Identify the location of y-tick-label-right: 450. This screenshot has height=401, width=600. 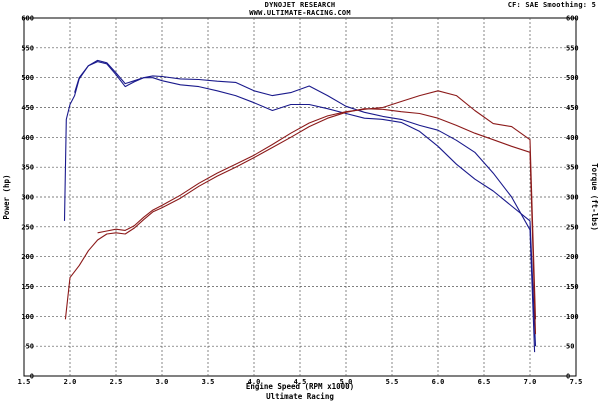
(572, 108).